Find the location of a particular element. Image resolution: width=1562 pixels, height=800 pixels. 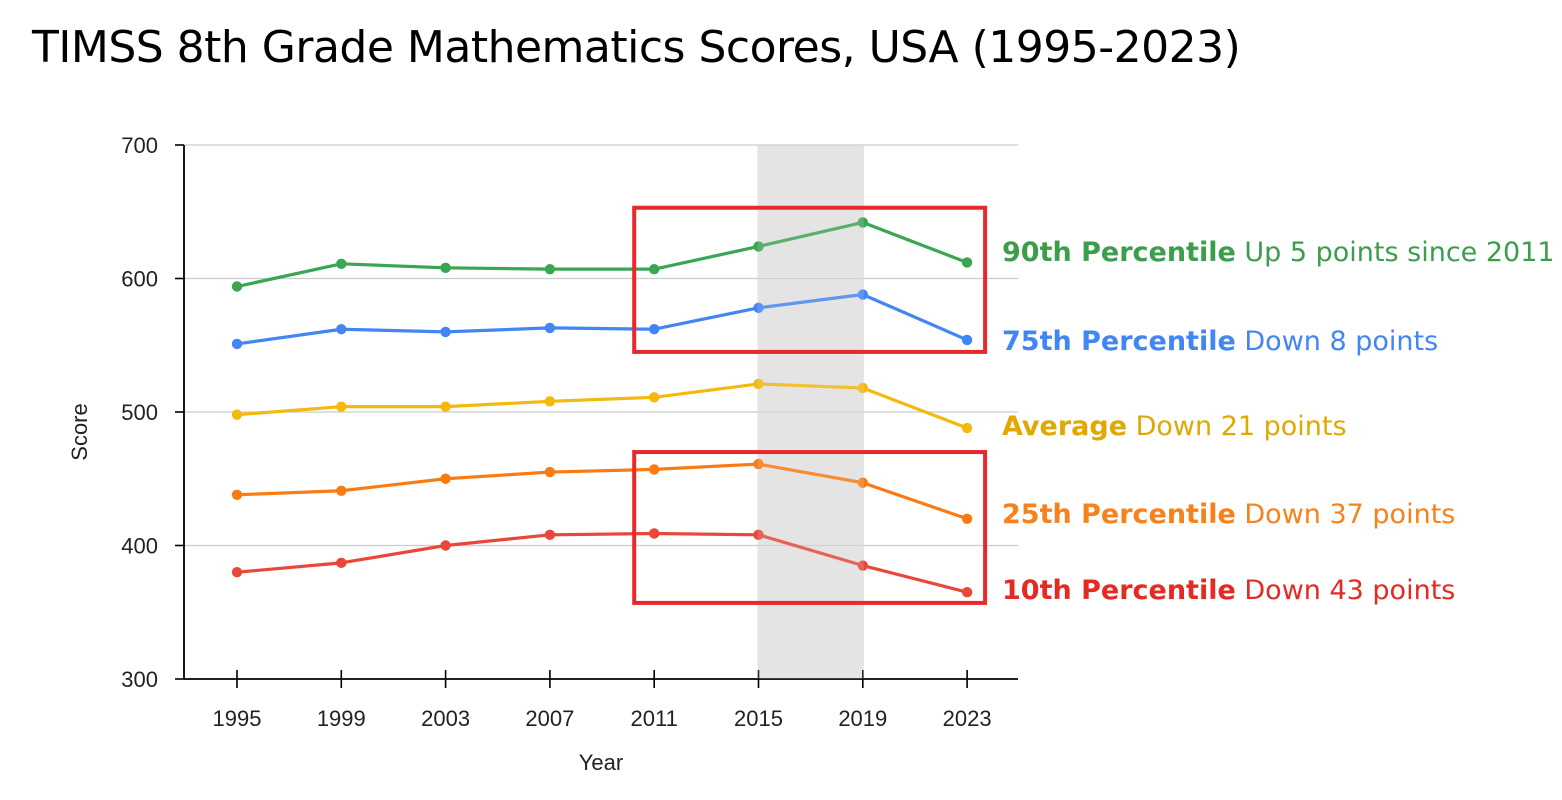

point-25th-percentile-2023 is located at coordinates (967, 518).